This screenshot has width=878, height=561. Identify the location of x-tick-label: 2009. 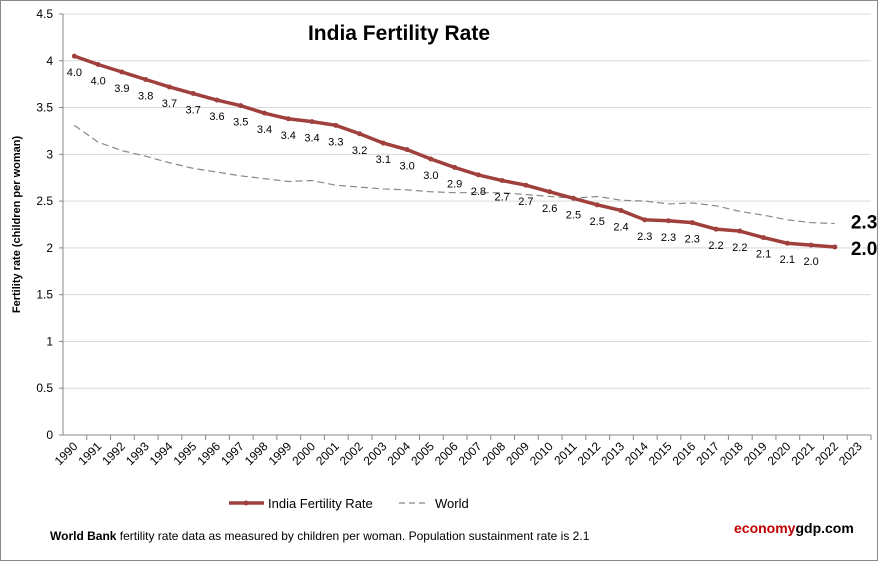
(517, 453).